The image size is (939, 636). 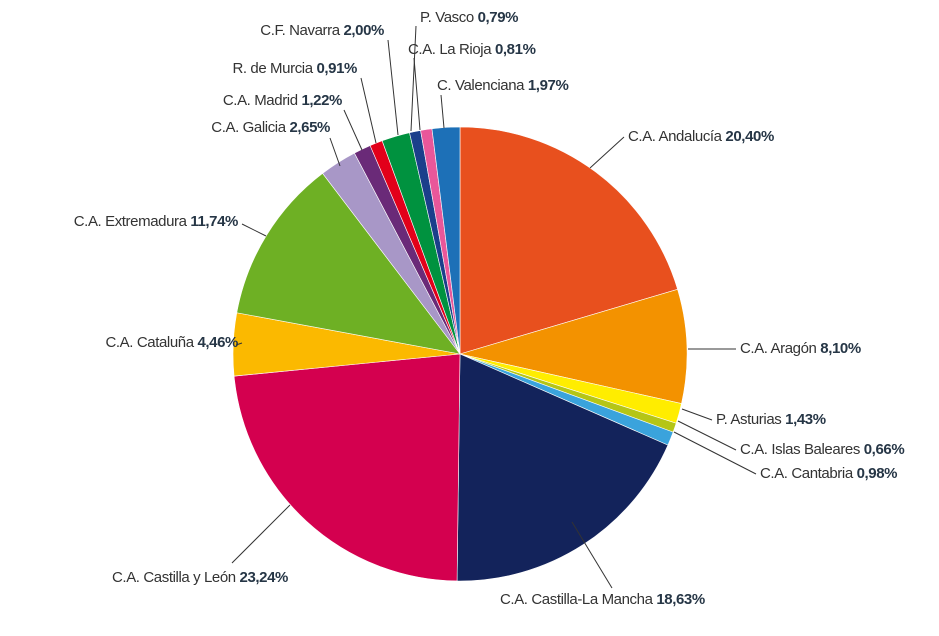 I want to click on slice-value: 0,81%, so click(x=515, y=49).